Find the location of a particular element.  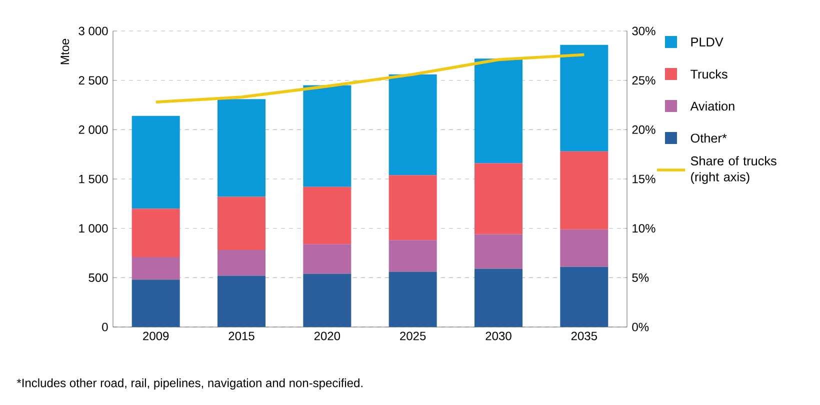

y-tick-label: 0 is located at coordinates (105, 327).